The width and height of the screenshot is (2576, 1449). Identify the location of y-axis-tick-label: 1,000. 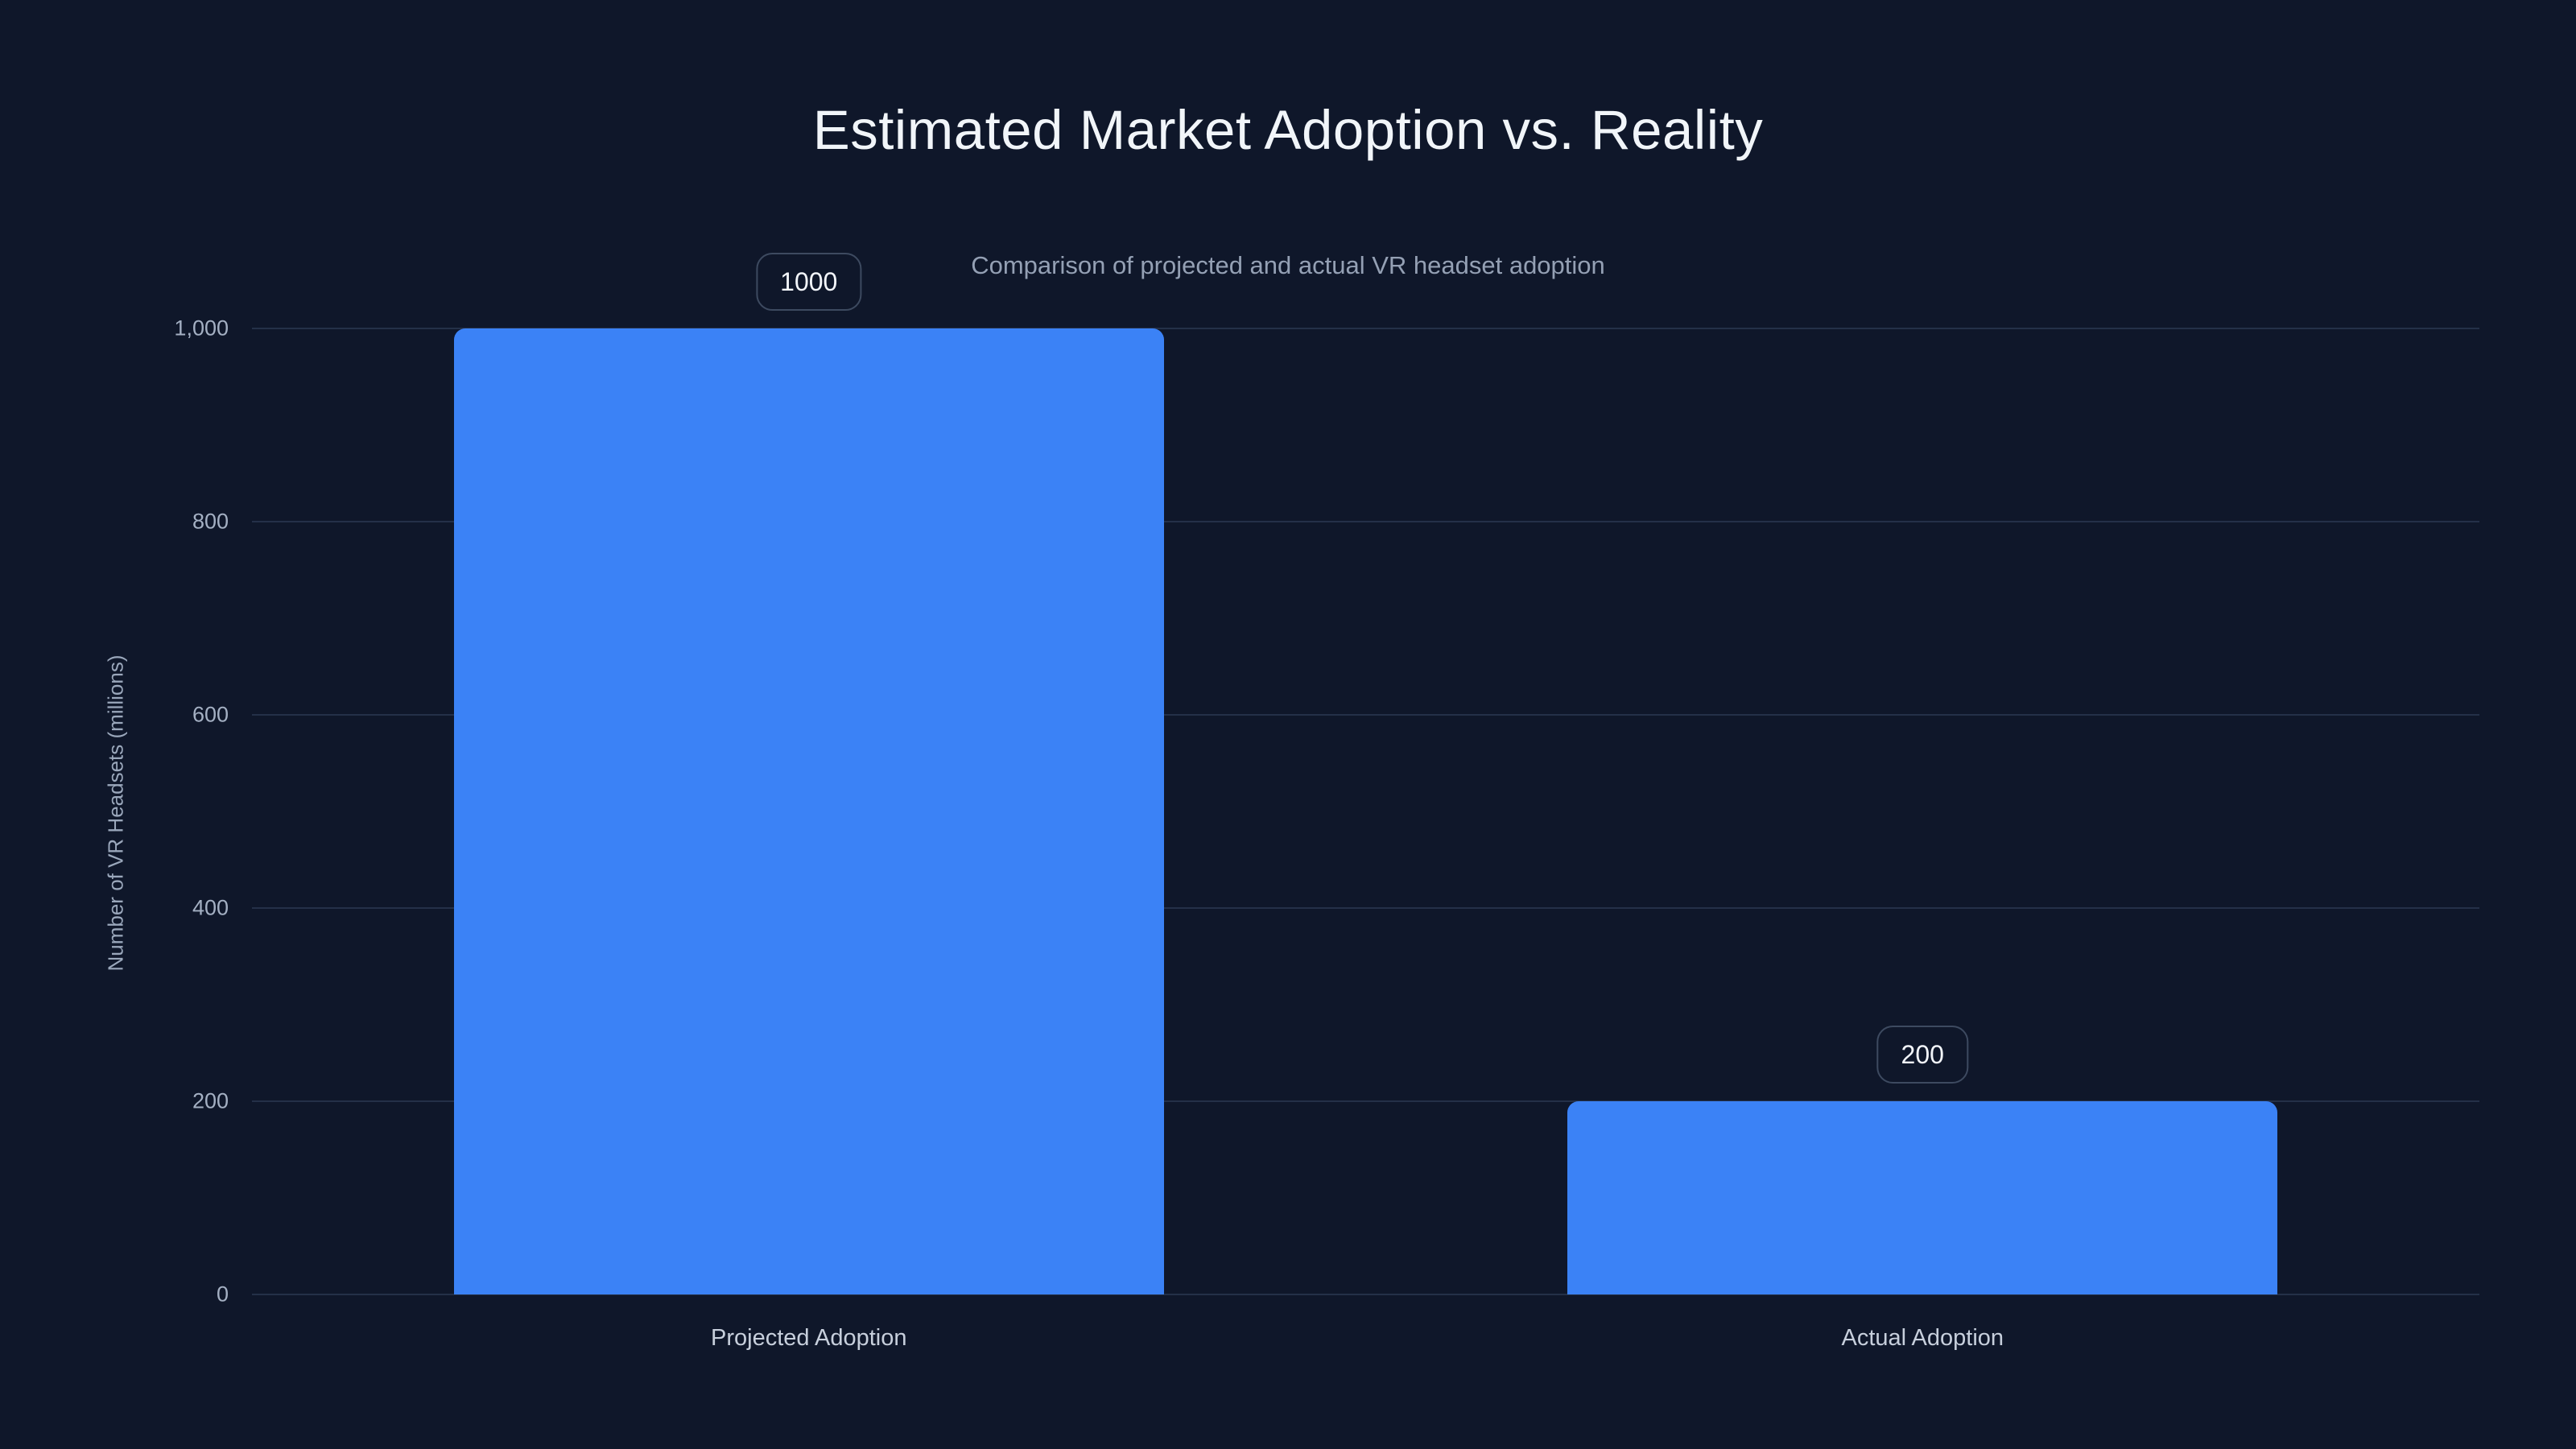
(201, 328).